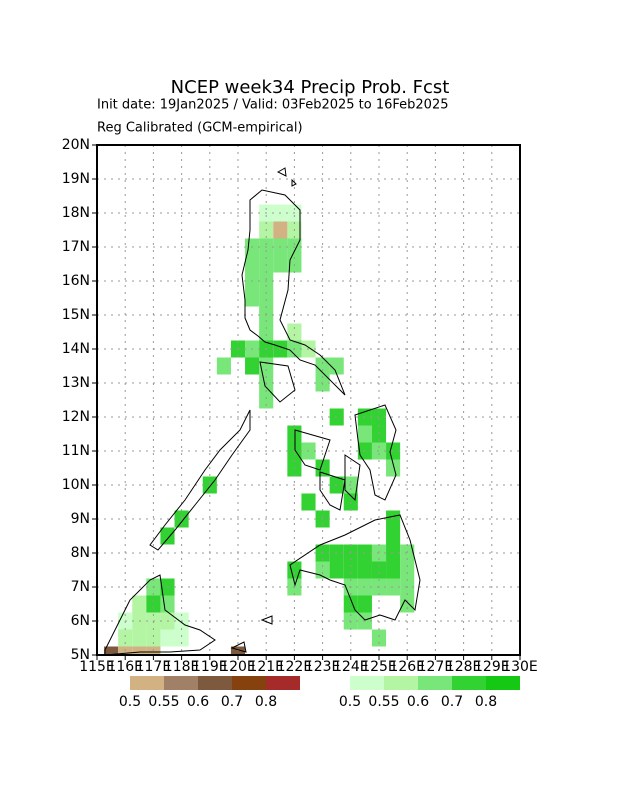 This screenshot has width=618, height=800. What do you see at coordinates (182, 667) in the screenshot?
I see `x-tick-label: 118E` at bounding box center [182, 667].